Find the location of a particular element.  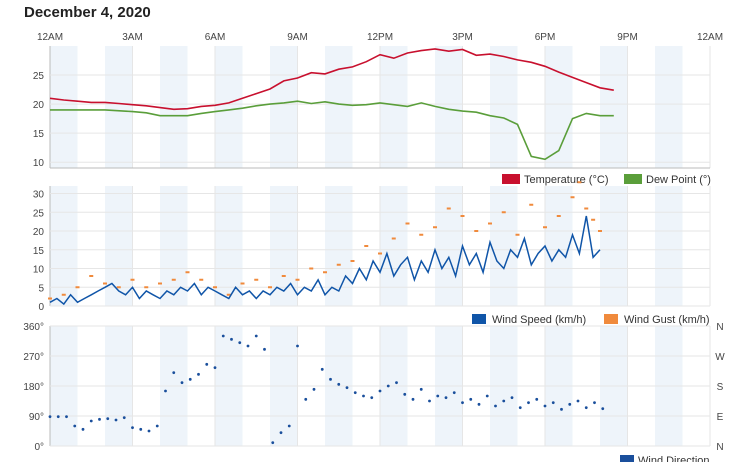

wind-y-tick-label: 5 is located at coordinates (41, 288).